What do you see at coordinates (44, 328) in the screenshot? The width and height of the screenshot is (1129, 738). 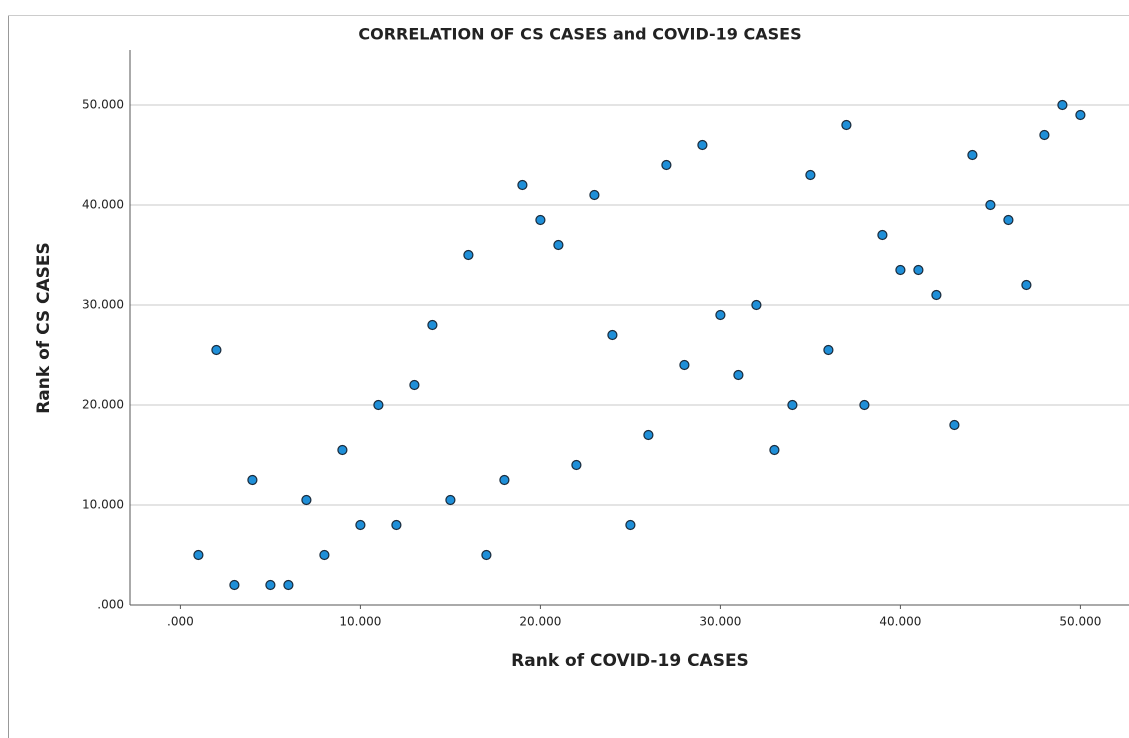 I see `y-axis-label: Rank of CS CASES` at bounding box center [44, 328].